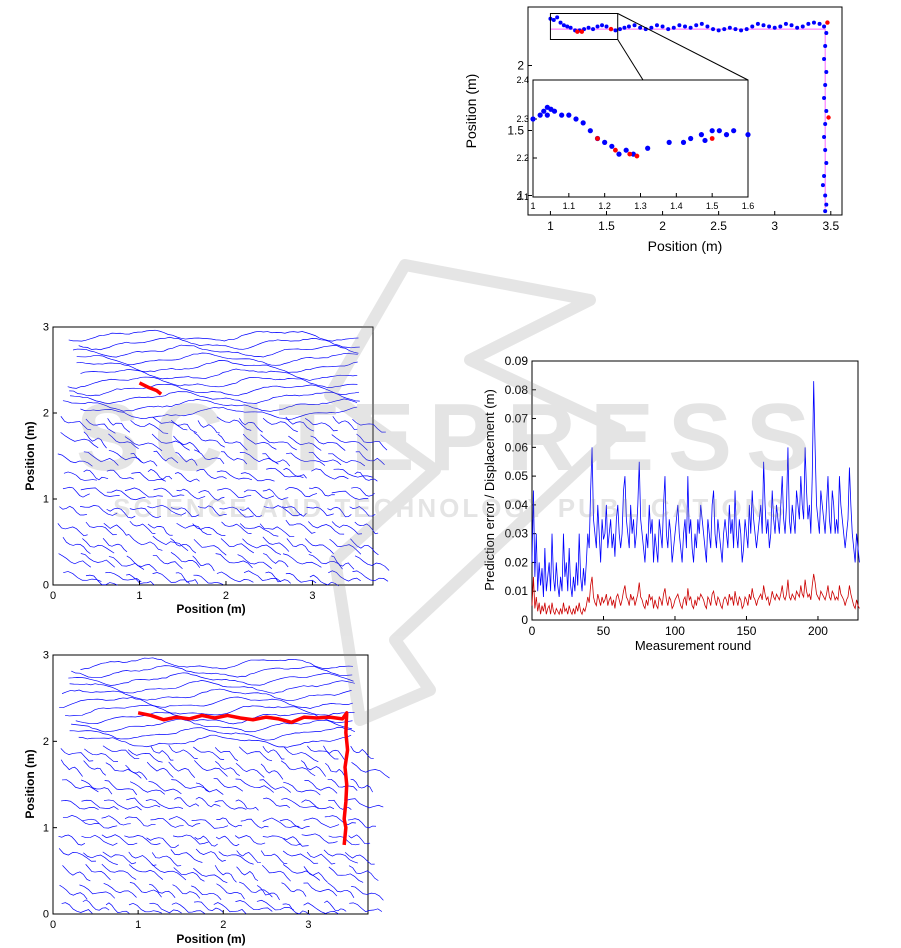 The image size is (901, 948). I want to click on x-tick-label: 1, so click(139, 596).